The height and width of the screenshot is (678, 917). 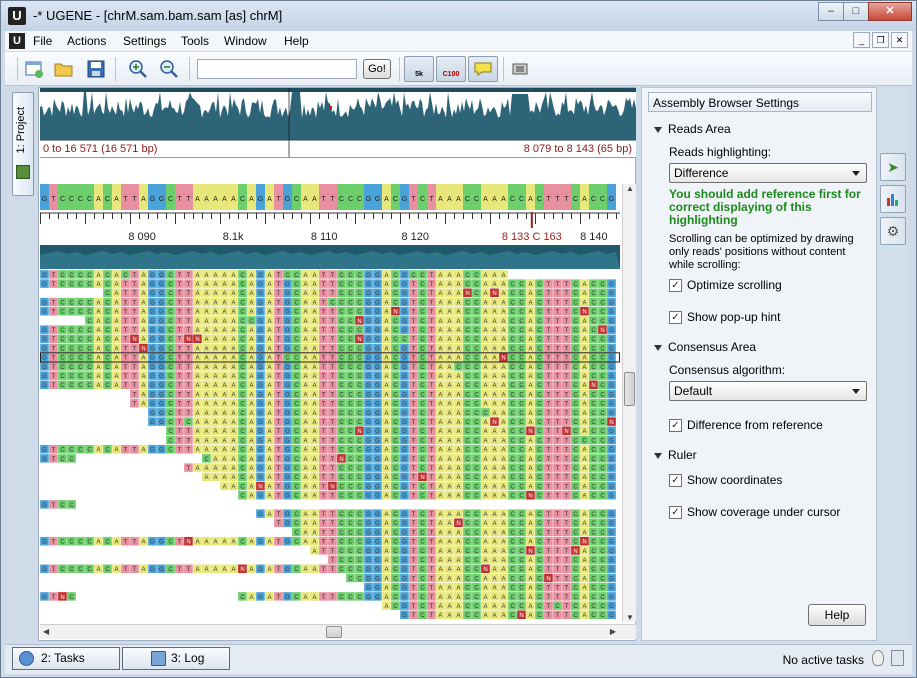 What do you see at coordinates (893, 167) in the screenshot?
I see `navigation-arrow-icon: ➤` at bounding box center [893, 167].